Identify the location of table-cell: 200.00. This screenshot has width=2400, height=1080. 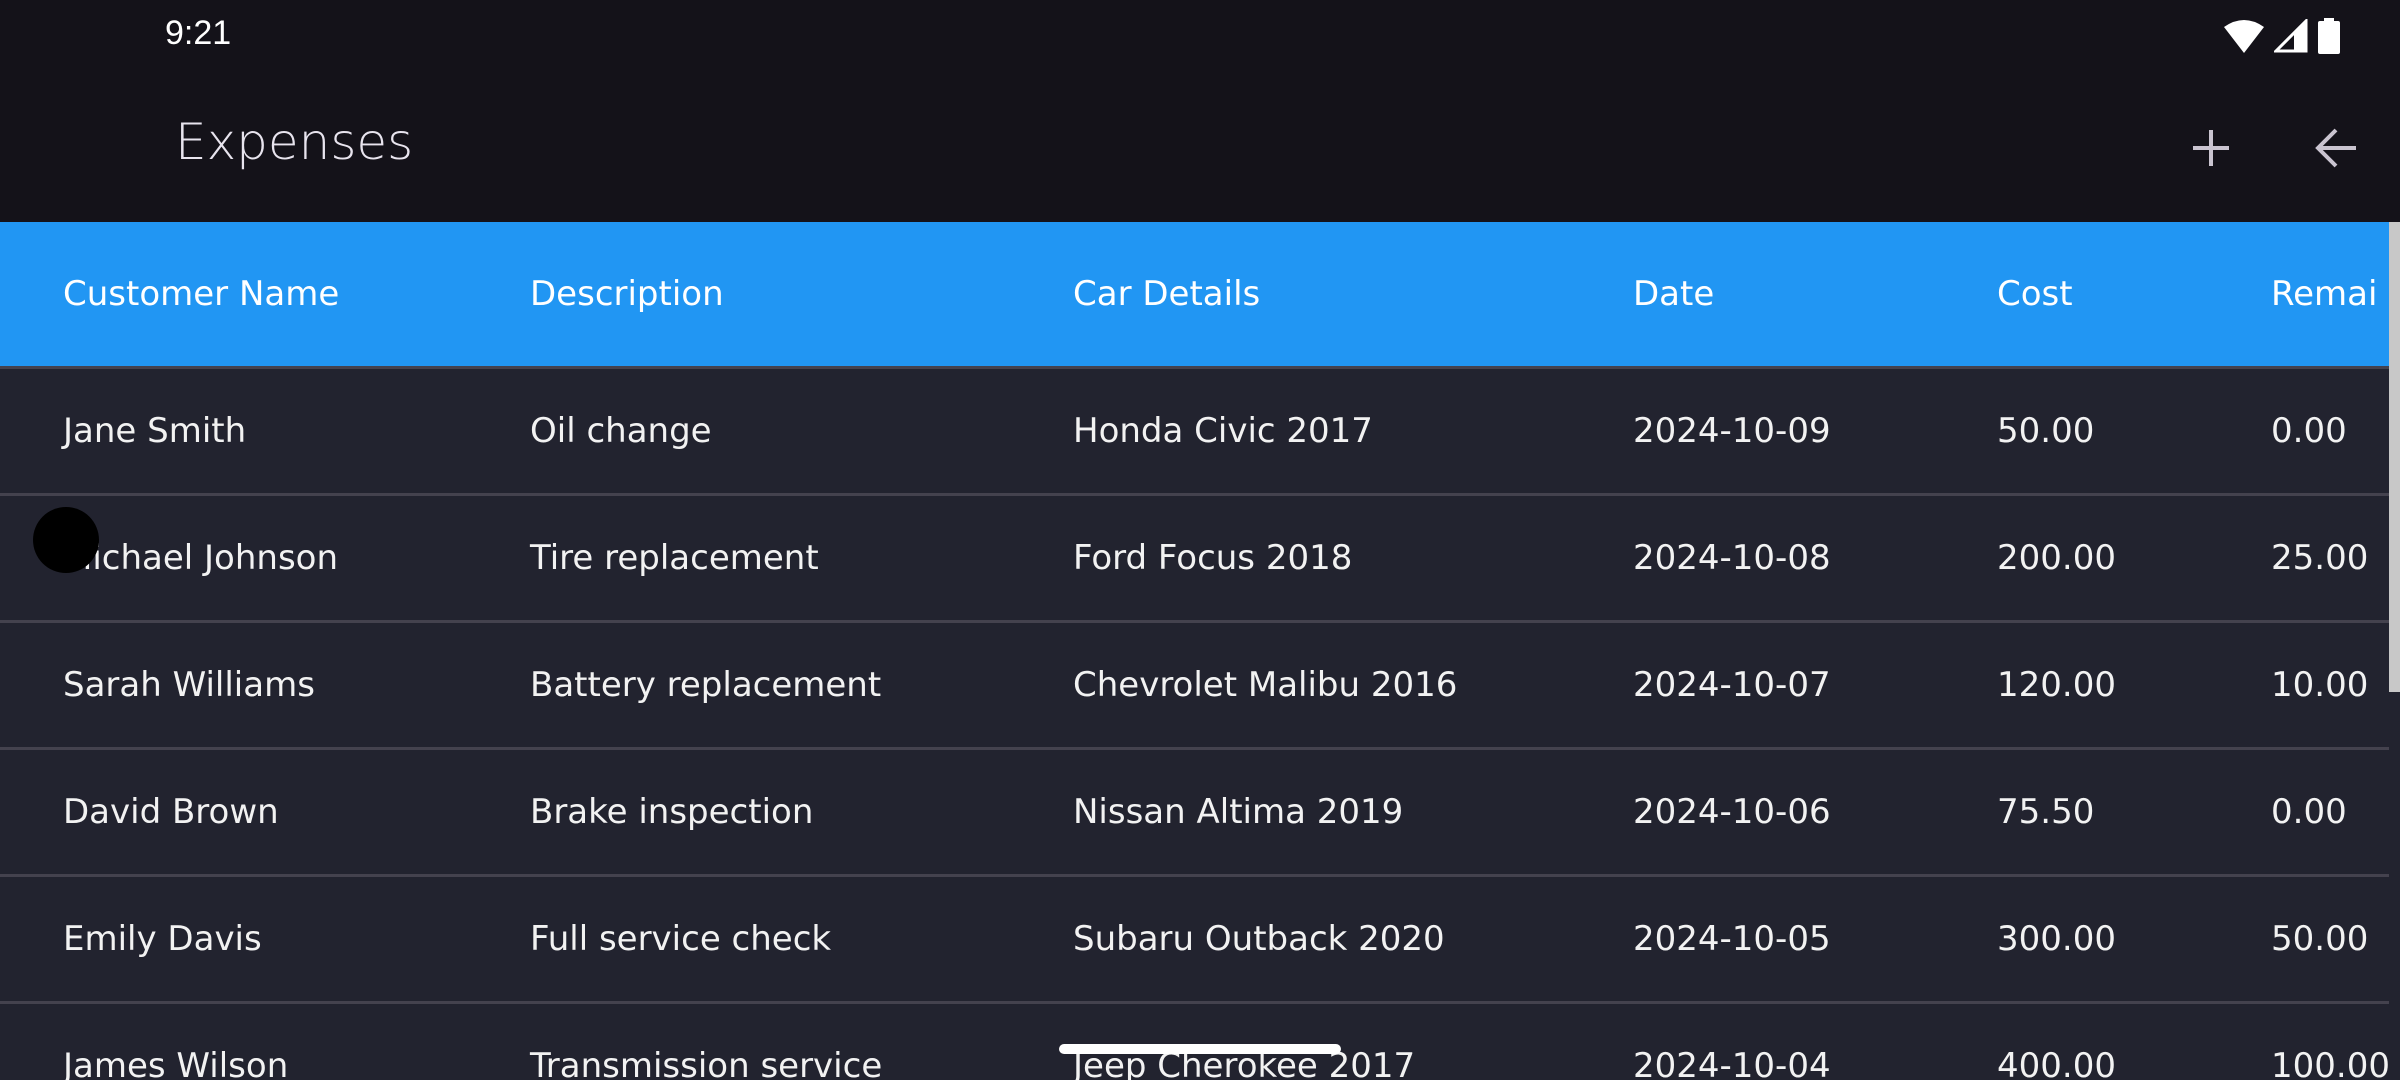
(2056, 558).